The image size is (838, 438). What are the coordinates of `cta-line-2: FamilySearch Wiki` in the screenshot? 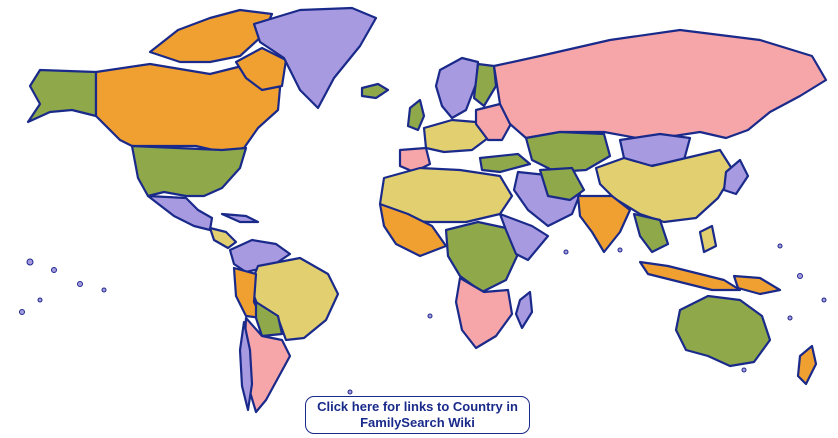 It's located at (417, 422).